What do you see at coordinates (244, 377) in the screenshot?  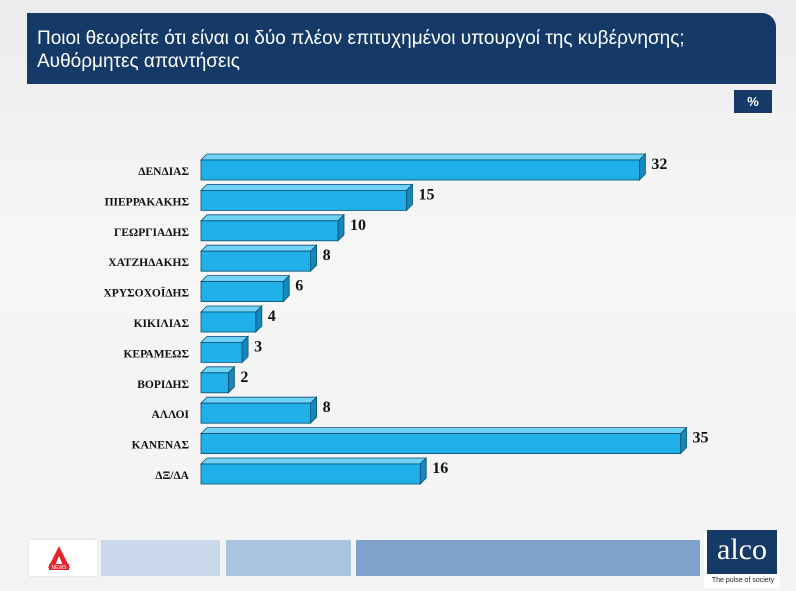 I see `value-label: 2` at bounding box center [244, 377].